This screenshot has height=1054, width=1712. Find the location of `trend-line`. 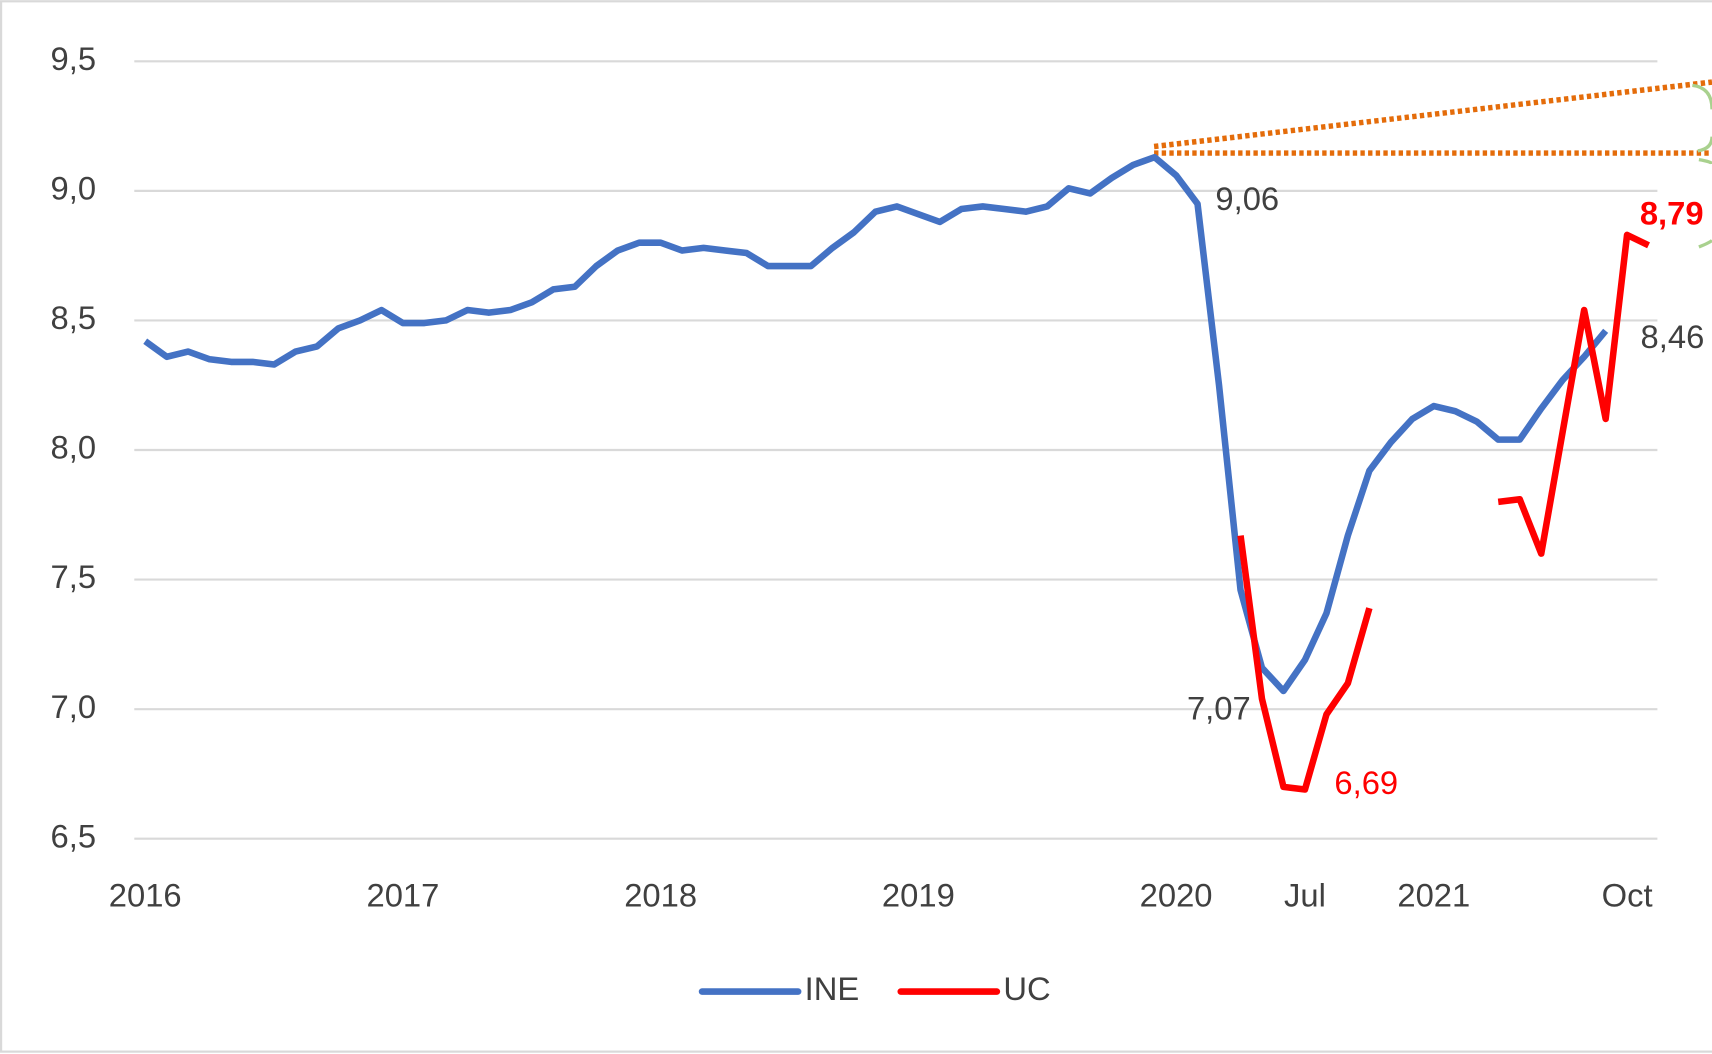

trend-line is located at coordinates (1432, 114).